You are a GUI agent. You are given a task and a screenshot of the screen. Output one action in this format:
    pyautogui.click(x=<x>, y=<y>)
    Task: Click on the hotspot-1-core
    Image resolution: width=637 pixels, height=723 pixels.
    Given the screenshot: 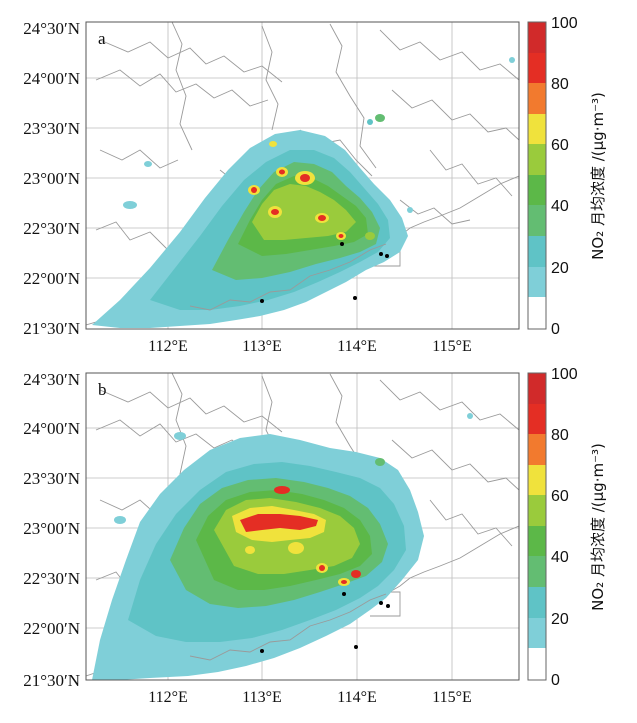 What is the action you would take?
    pyautogui.click(x=305, y=178)
    